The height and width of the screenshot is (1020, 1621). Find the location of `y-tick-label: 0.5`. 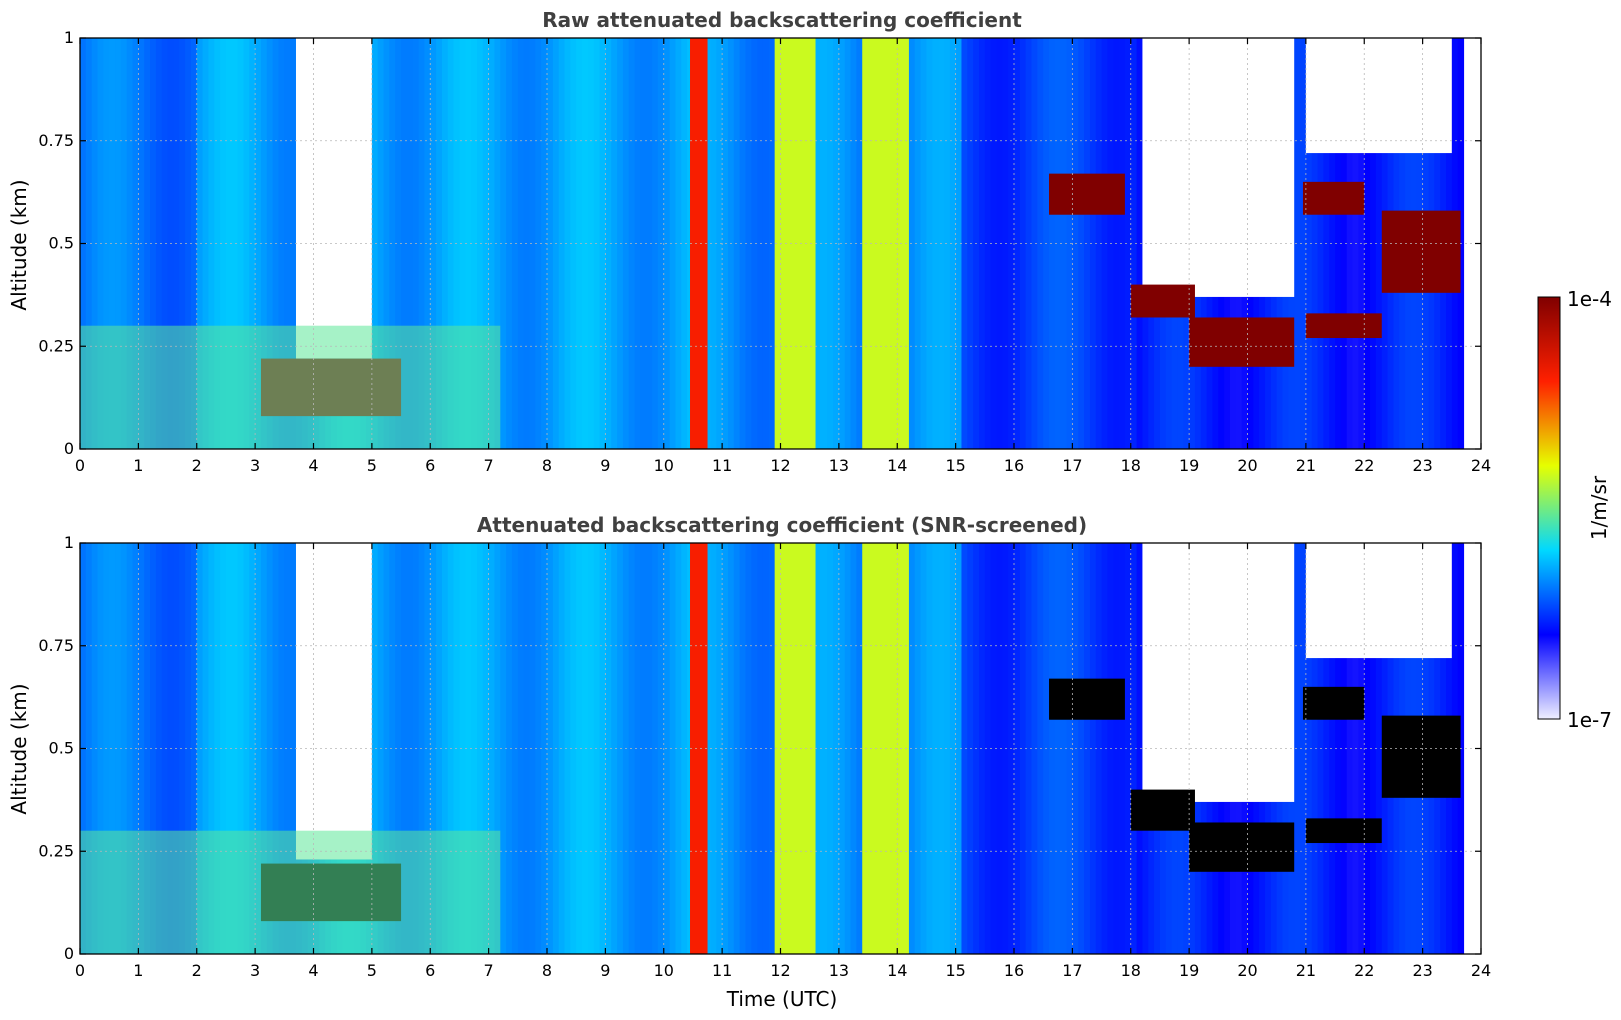

y-tick-label: 0.5 is located at coordinates (61, 748).